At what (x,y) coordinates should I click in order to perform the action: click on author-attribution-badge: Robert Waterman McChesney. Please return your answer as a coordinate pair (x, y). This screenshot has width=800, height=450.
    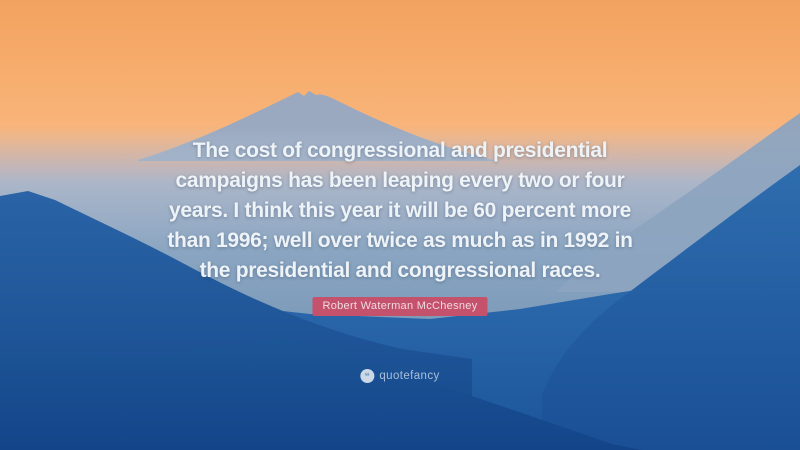
    Looking at the image, I should click on (400, 306).